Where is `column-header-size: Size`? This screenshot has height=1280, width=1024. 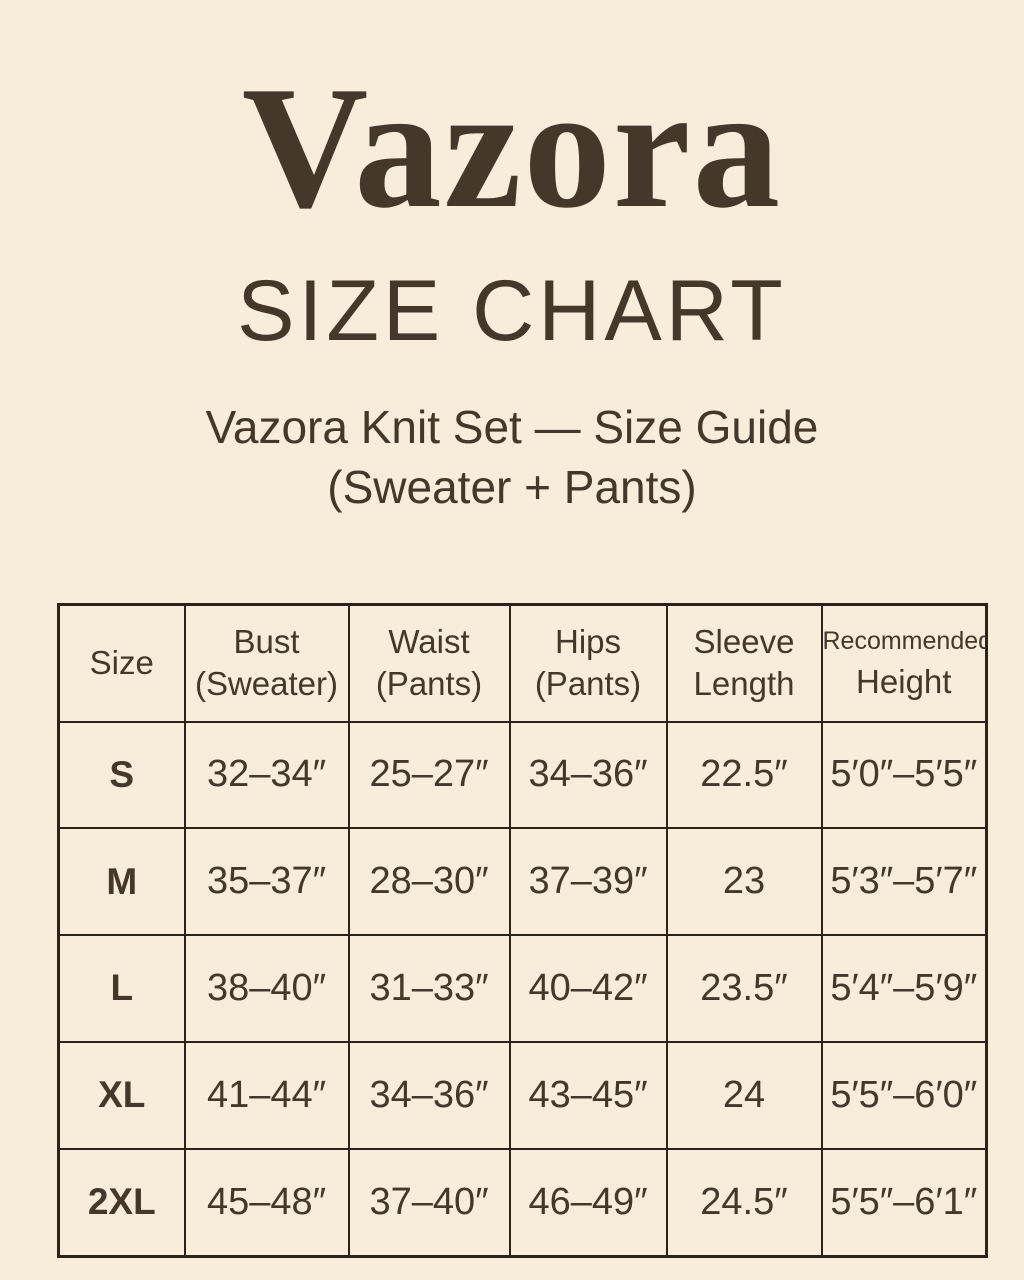 column-header-size: Size is located at coordinates (121, 663).